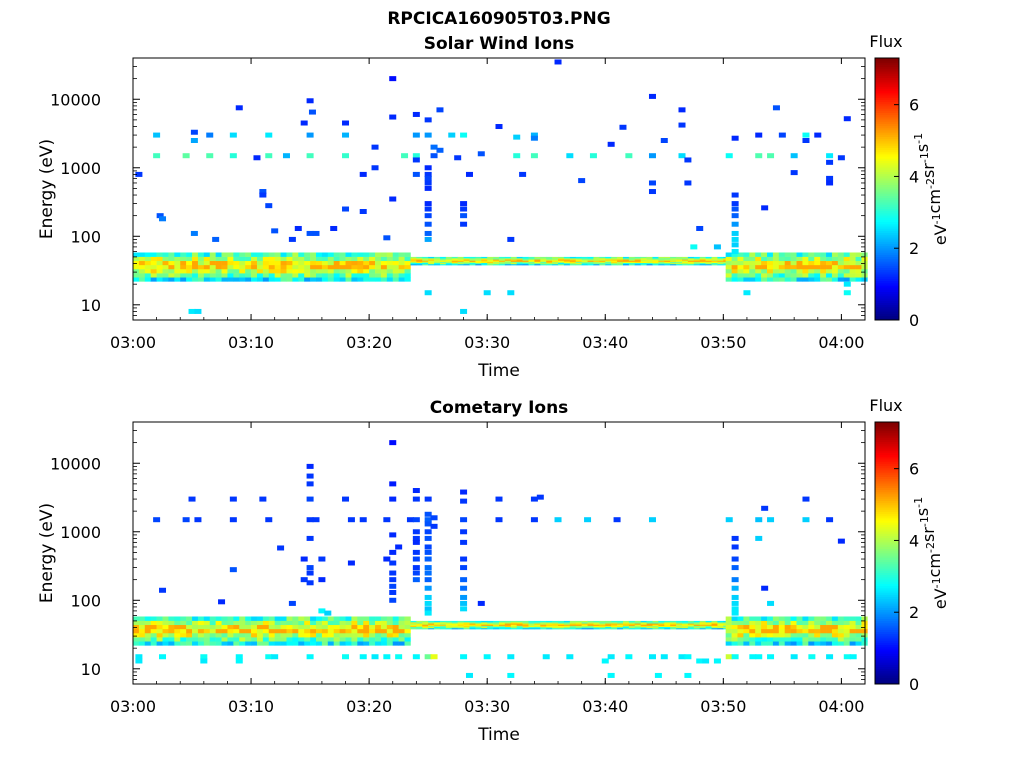 The height and width of the screenshot is (768, 1024). What do you see at coordinates (841, 342) in the screenshot?
I see `x-tick-label: 04:00` at bounding box center [841, 342].